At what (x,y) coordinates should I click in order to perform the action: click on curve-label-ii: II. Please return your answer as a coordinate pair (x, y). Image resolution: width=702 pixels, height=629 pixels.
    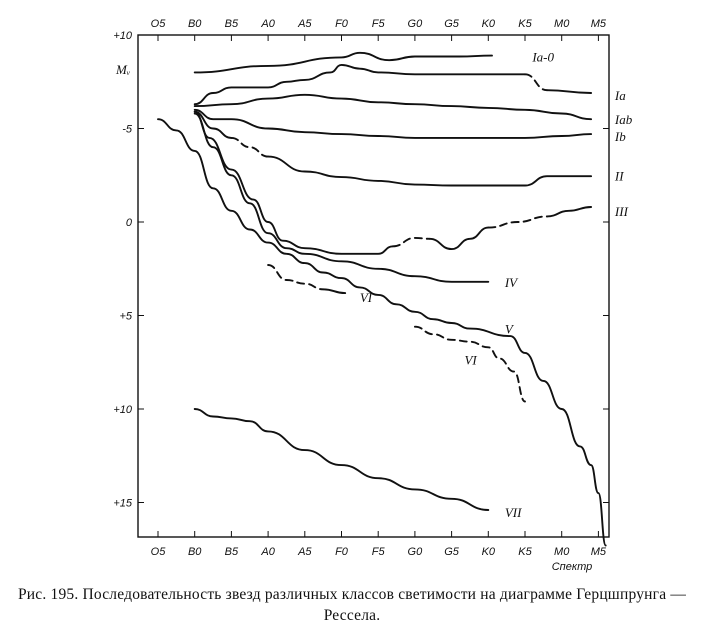
    Looking at the image, I should click on (619, 175).